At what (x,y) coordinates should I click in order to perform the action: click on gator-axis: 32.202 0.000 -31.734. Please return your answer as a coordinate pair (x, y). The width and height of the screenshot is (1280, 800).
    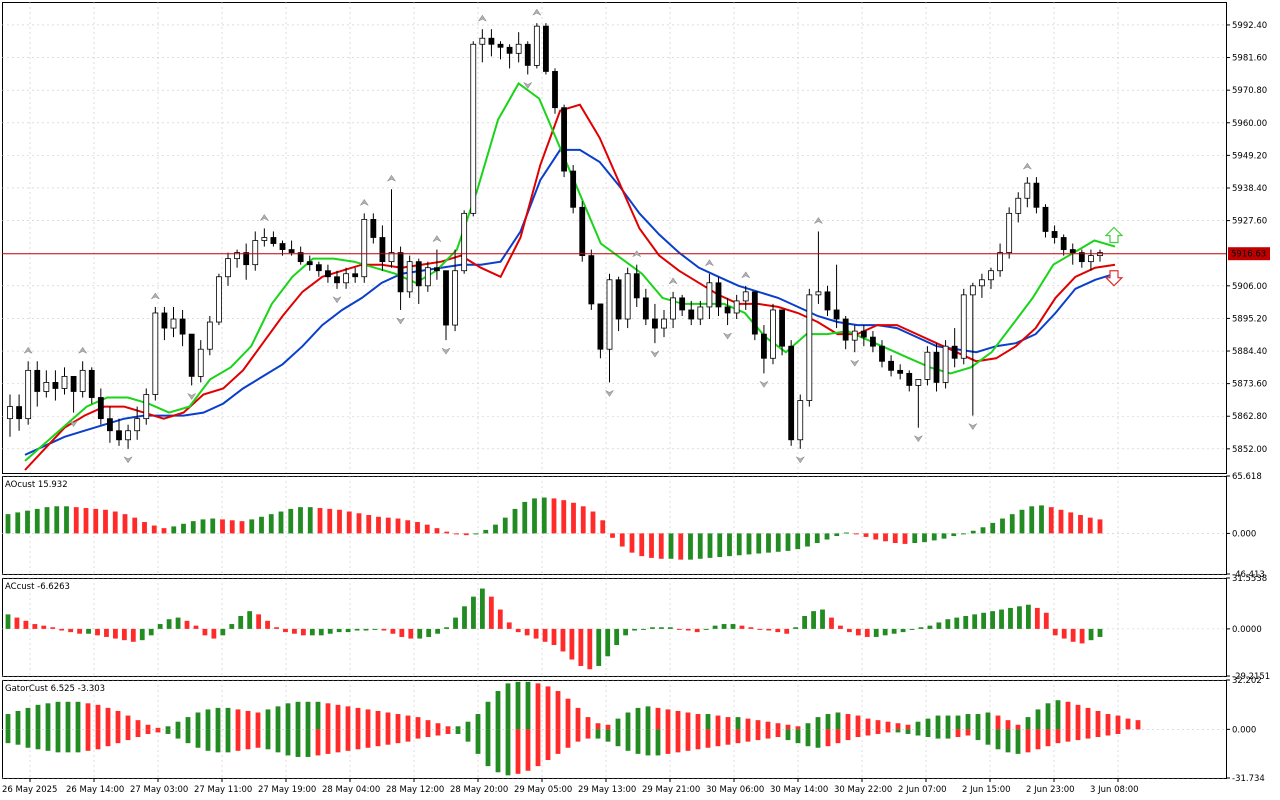
    Looking at the image, I should click on (1245, 730).